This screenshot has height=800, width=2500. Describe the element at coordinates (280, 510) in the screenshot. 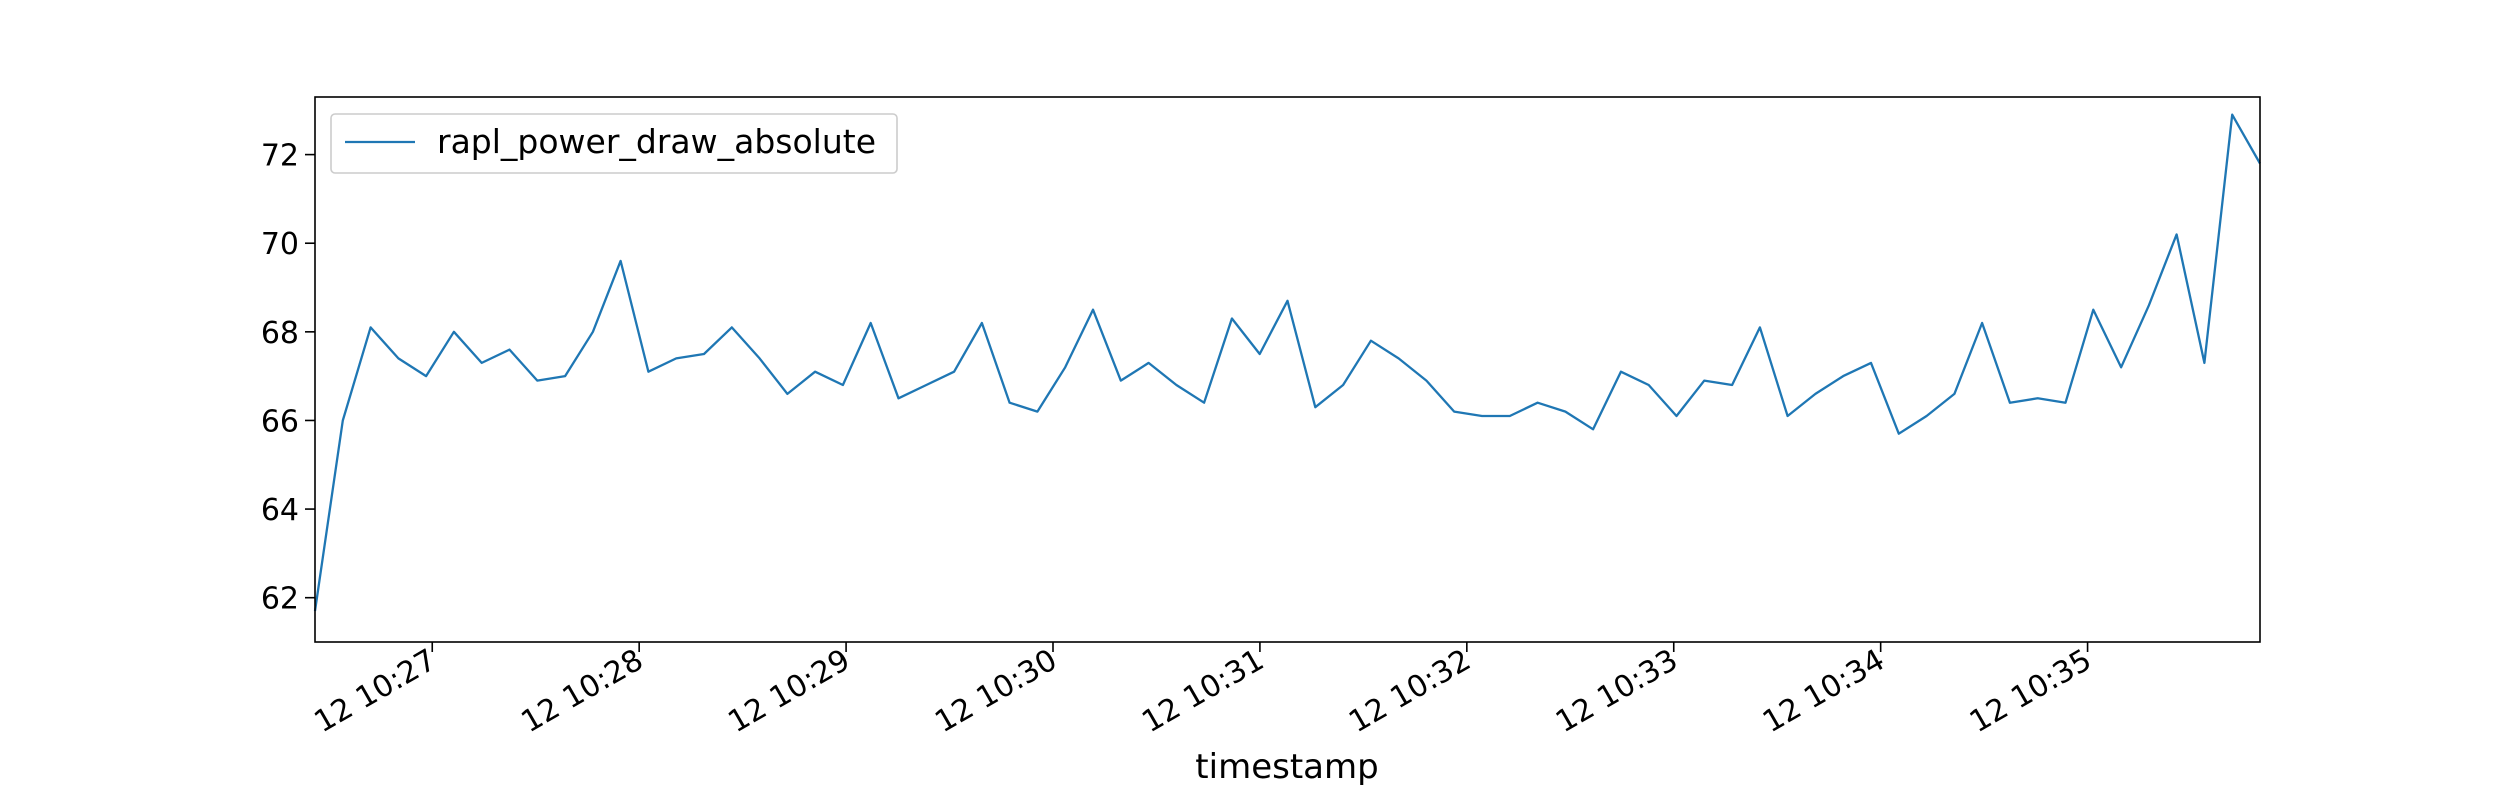

I see `y-tick-label: 64` at that location.